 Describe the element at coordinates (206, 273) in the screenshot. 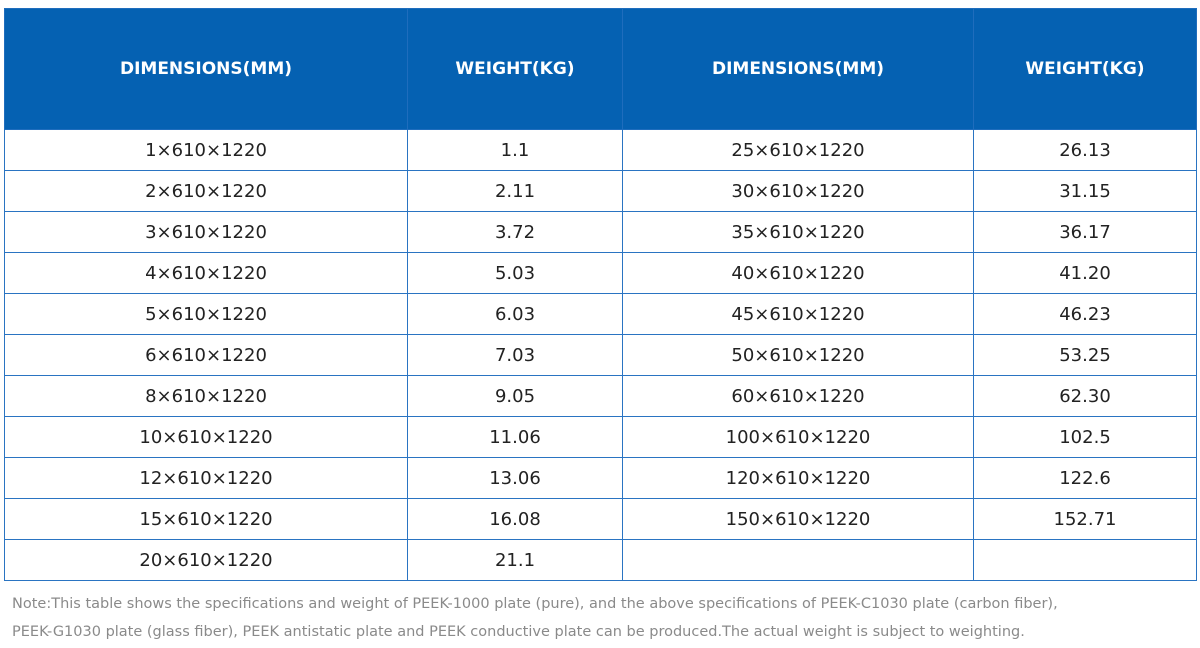

I see `table-cell: 4×610×1220` at that location.